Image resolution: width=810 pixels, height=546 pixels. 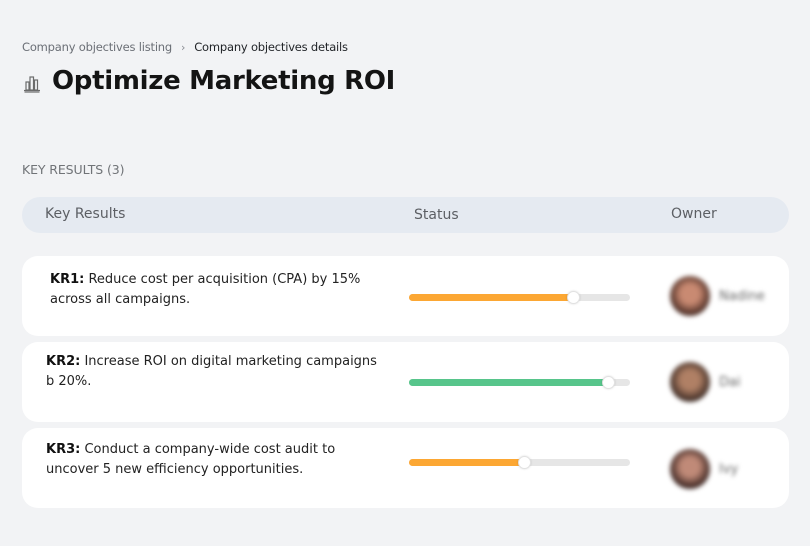 I want to click on key-results-count-label: KEY RESULTS (3), so click(x=73, y=169).